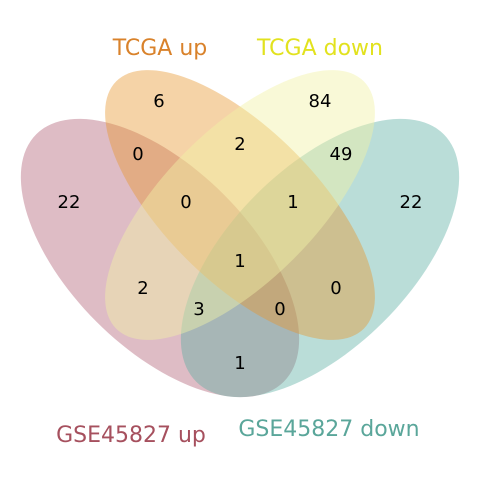 The width and height of the screenshot is (480, 480). I want to click on count-tcga-down-gse-down: 49, so click(341, 154).